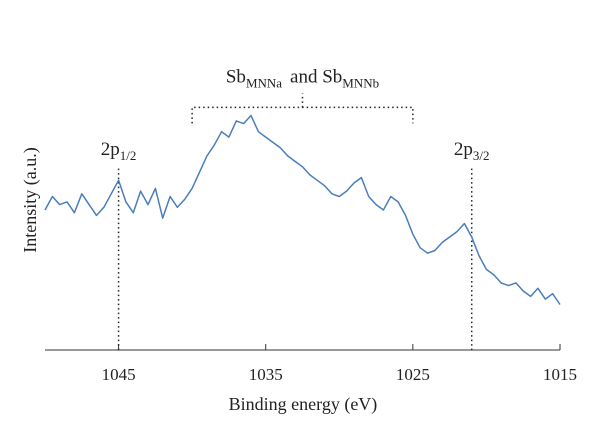  I want to click on x-tick-label-1025: 1025, so click(413, 374).